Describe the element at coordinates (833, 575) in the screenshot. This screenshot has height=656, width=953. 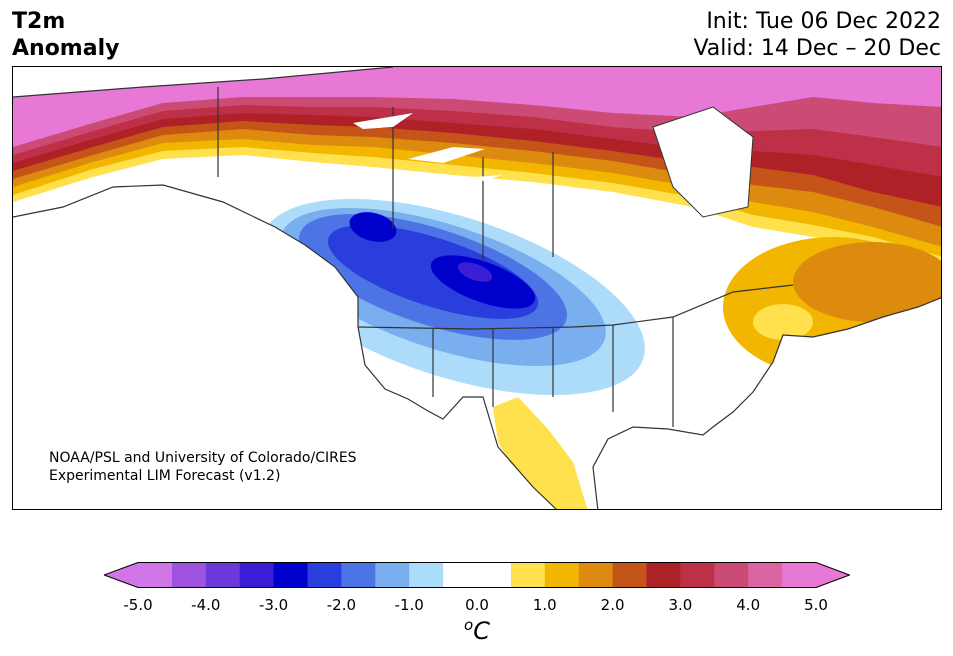
I see `colorbar-extend-high` at that location.